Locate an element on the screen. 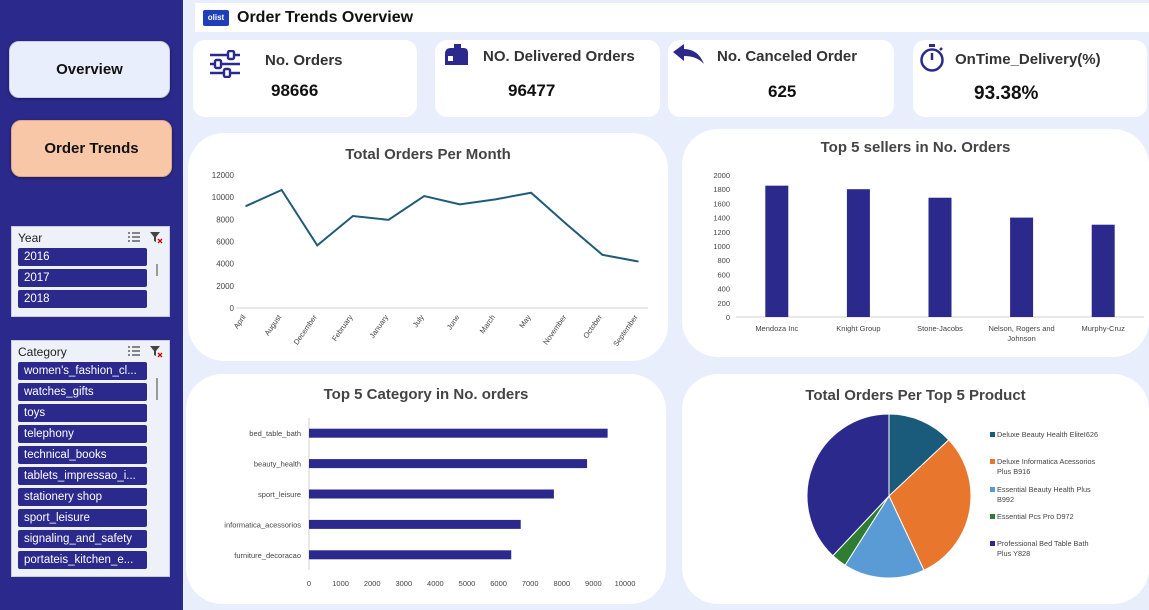 The width and height of the screenshot is (1149, 610). y-tick-label: 4000 is located at coordinates (225, 264).